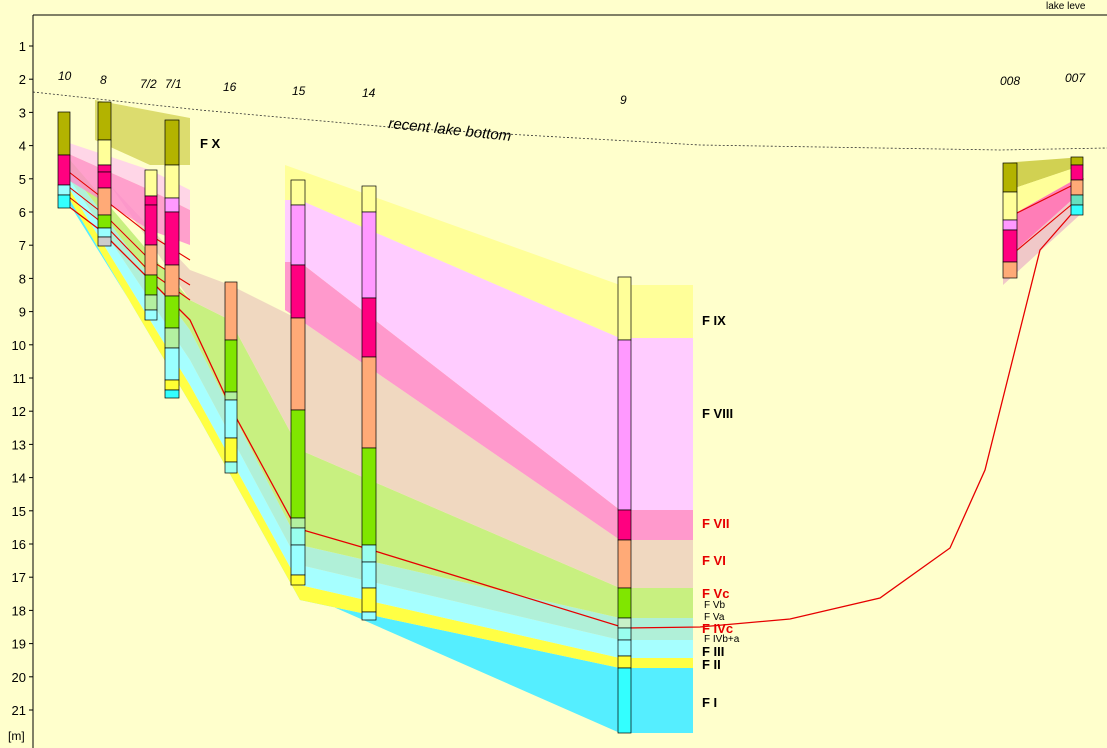  Describe the element at coordinates (489, 401) in the screenshot. I see `band-fvii` at that location.